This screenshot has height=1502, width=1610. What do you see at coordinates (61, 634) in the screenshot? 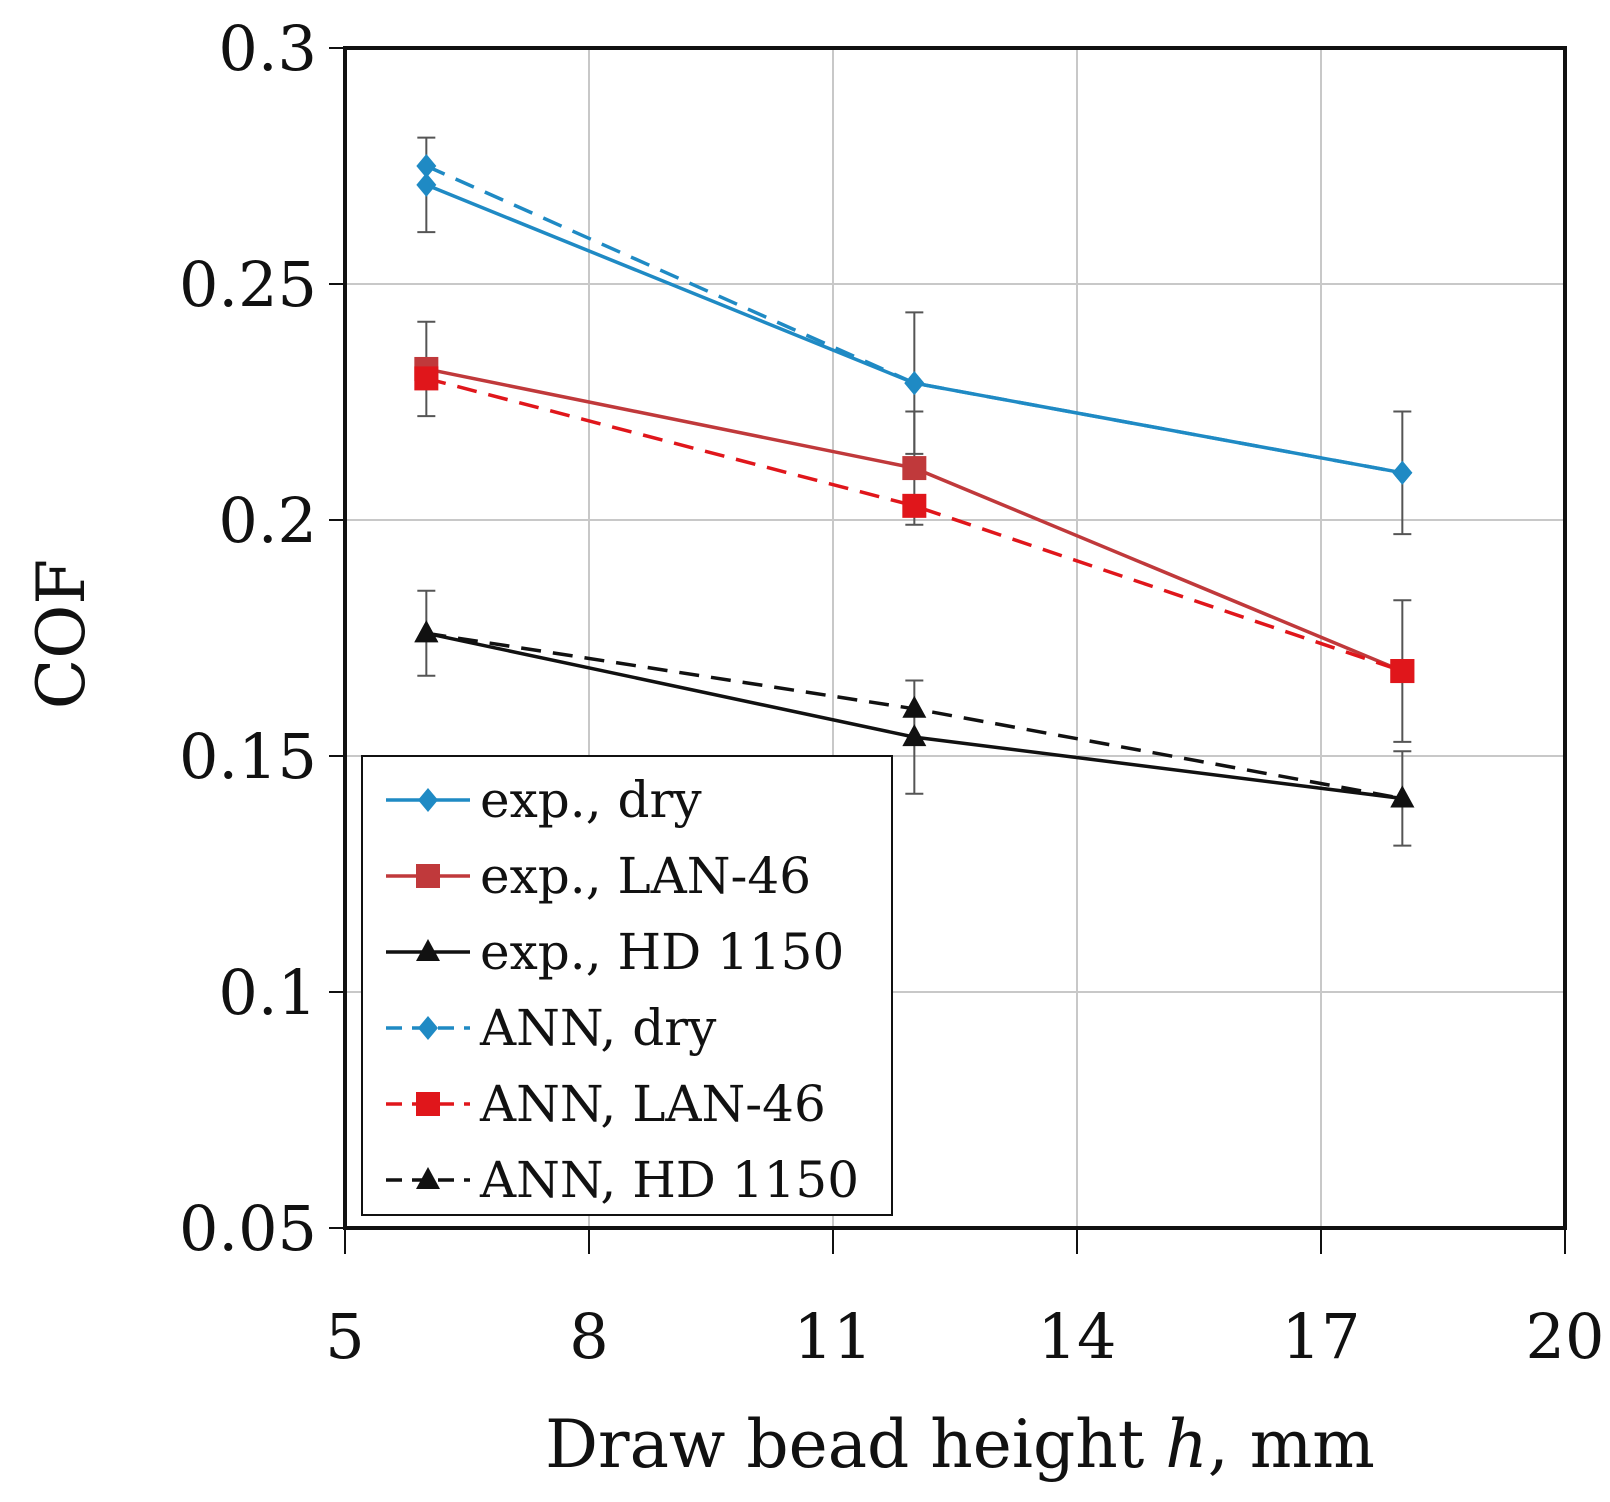
I see `y-axis-title: COF` at bounding box center [61, 634].